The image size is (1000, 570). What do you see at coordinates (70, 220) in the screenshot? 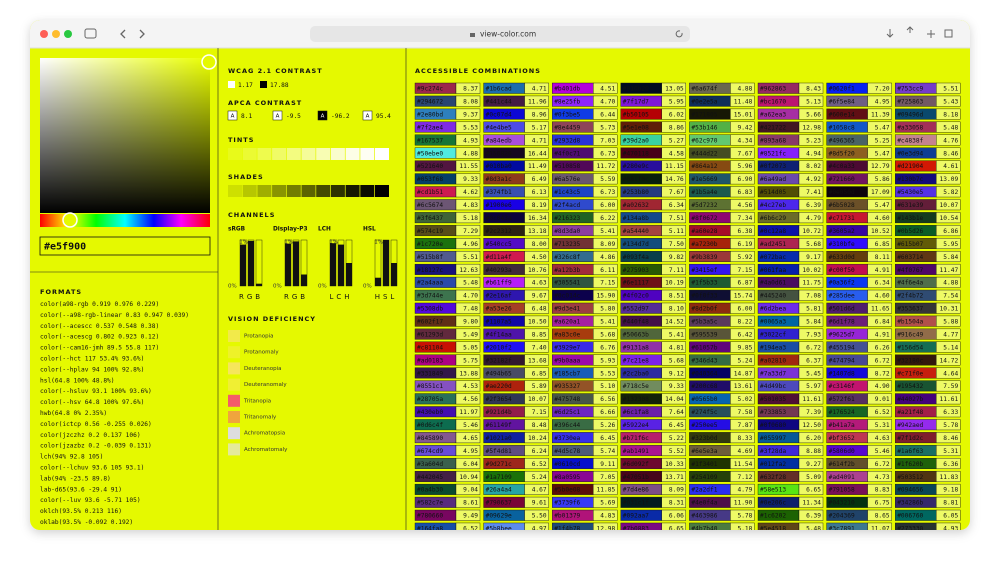
I see `hue-handle` at bounding box center [70, 220].